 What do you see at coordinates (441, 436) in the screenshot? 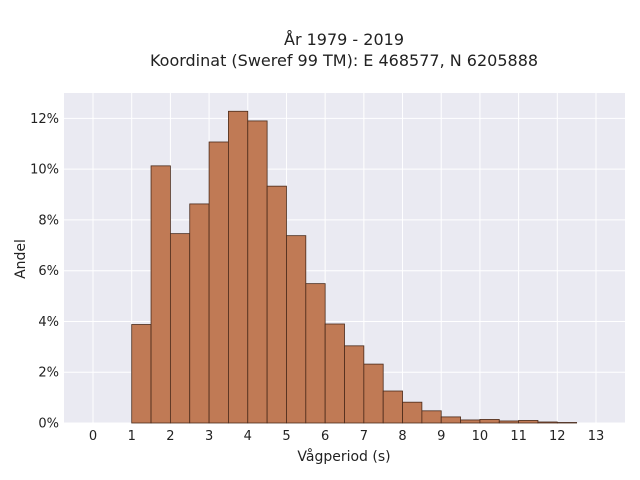
I see `x-tick-label: 9` at bounding box center [441, 436].